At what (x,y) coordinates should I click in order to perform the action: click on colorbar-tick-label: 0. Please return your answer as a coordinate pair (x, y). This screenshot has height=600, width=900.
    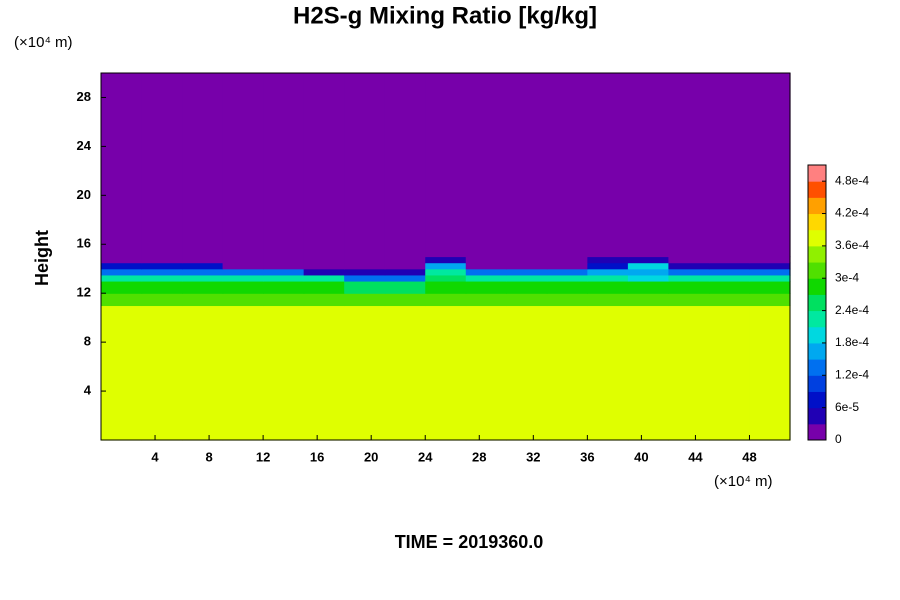
    Looking at the image, I should click on (838, 439).